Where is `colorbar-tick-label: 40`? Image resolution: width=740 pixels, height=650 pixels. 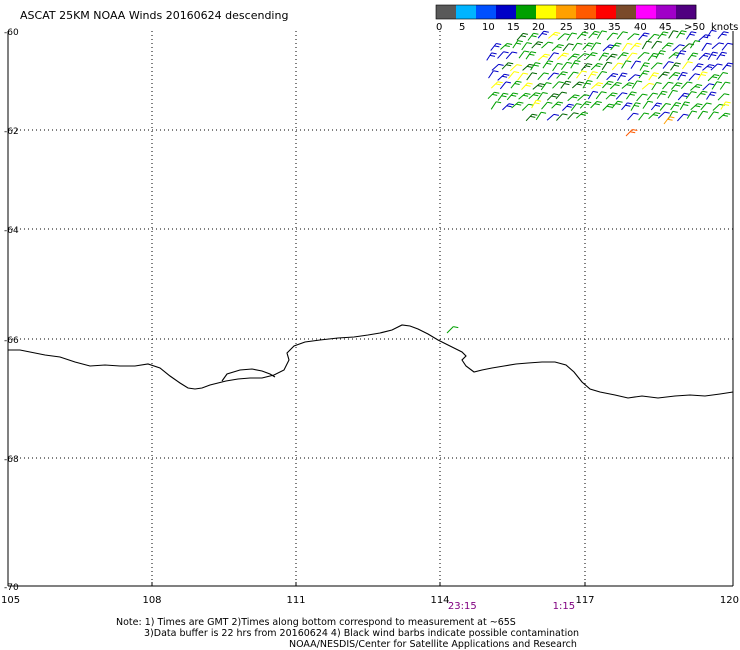
colorbar-tick-label: 40 is located at coordinates (640, 27).